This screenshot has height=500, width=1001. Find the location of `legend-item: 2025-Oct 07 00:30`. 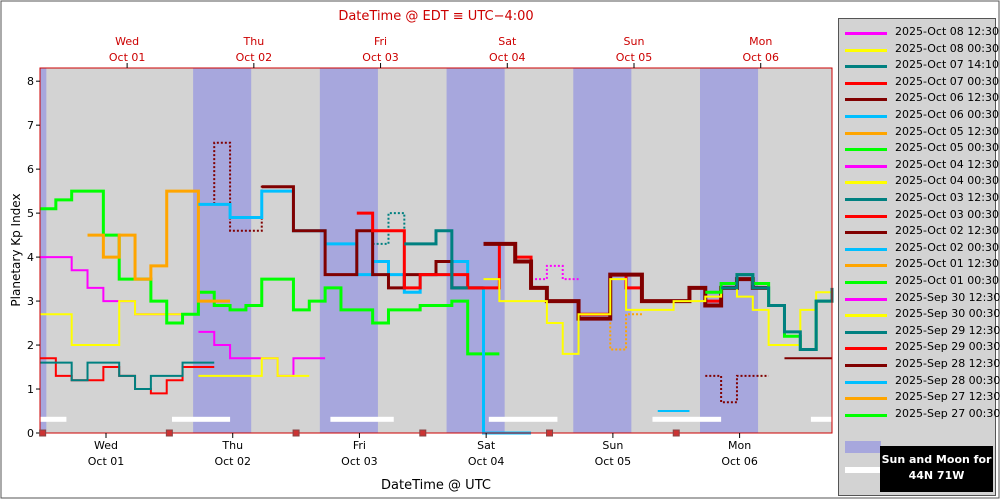

legend-item: 2025-Oct 07 00:30 is located at coordinates (922, 83).